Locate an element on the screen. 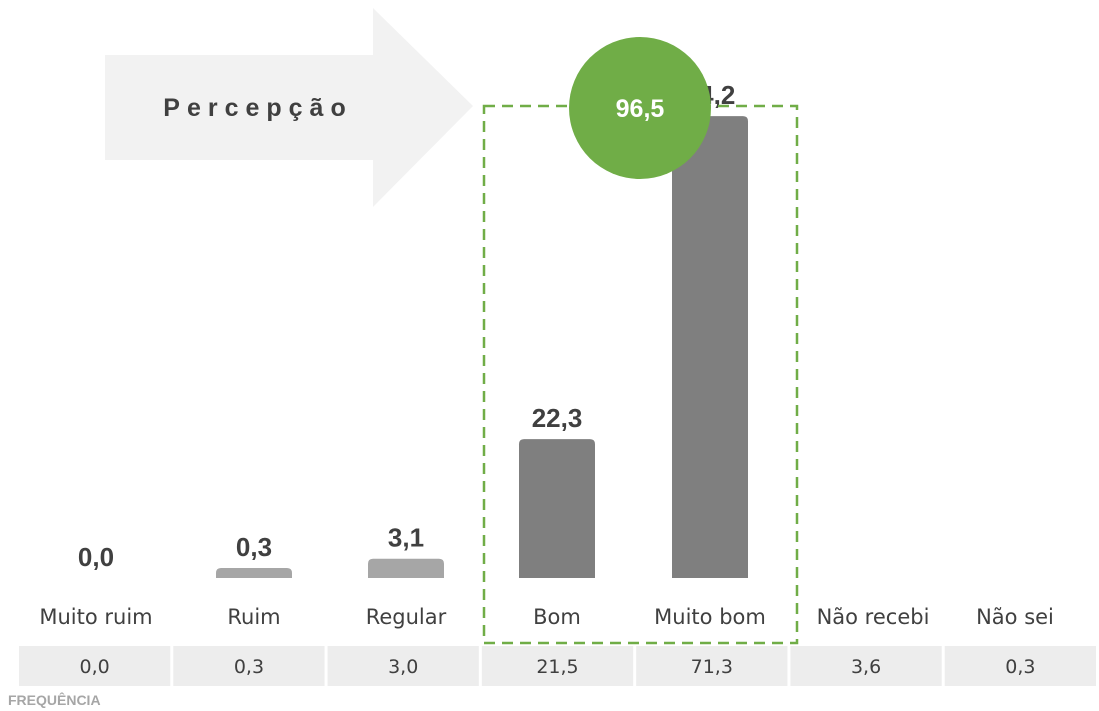  frequency-title: FREQUÊNCIA is located at coordinates (54, 699).